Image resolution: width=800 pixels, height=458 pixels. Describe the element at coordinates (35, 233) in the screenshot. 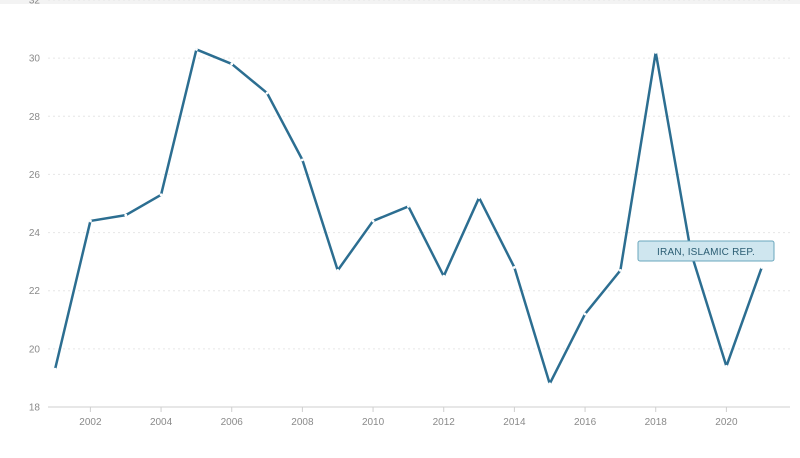

I see `y-tick-label: 24` at that location.